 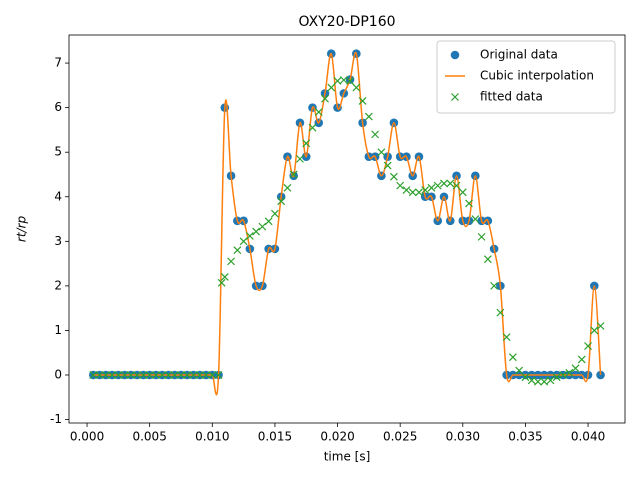 I want to click on x-tick-label: 0.040, so click(x=588, y=437).